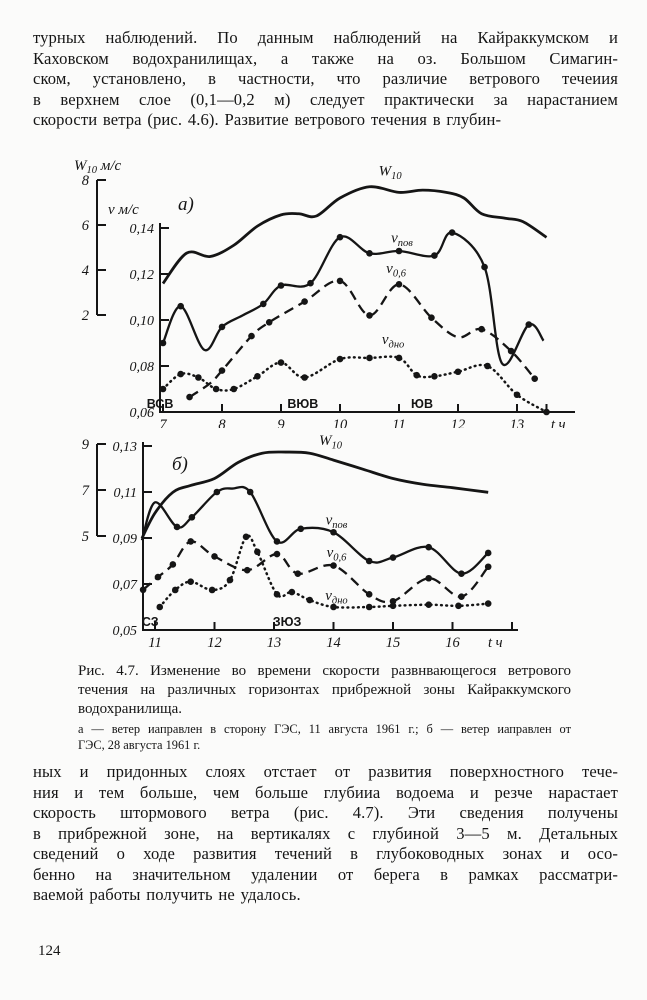 The height and width of the screenshot is (1000, 647). Describe the element at coordinates (422, 404) in the screenshot. I see `wind-sector-label: ЮВ` at that location.